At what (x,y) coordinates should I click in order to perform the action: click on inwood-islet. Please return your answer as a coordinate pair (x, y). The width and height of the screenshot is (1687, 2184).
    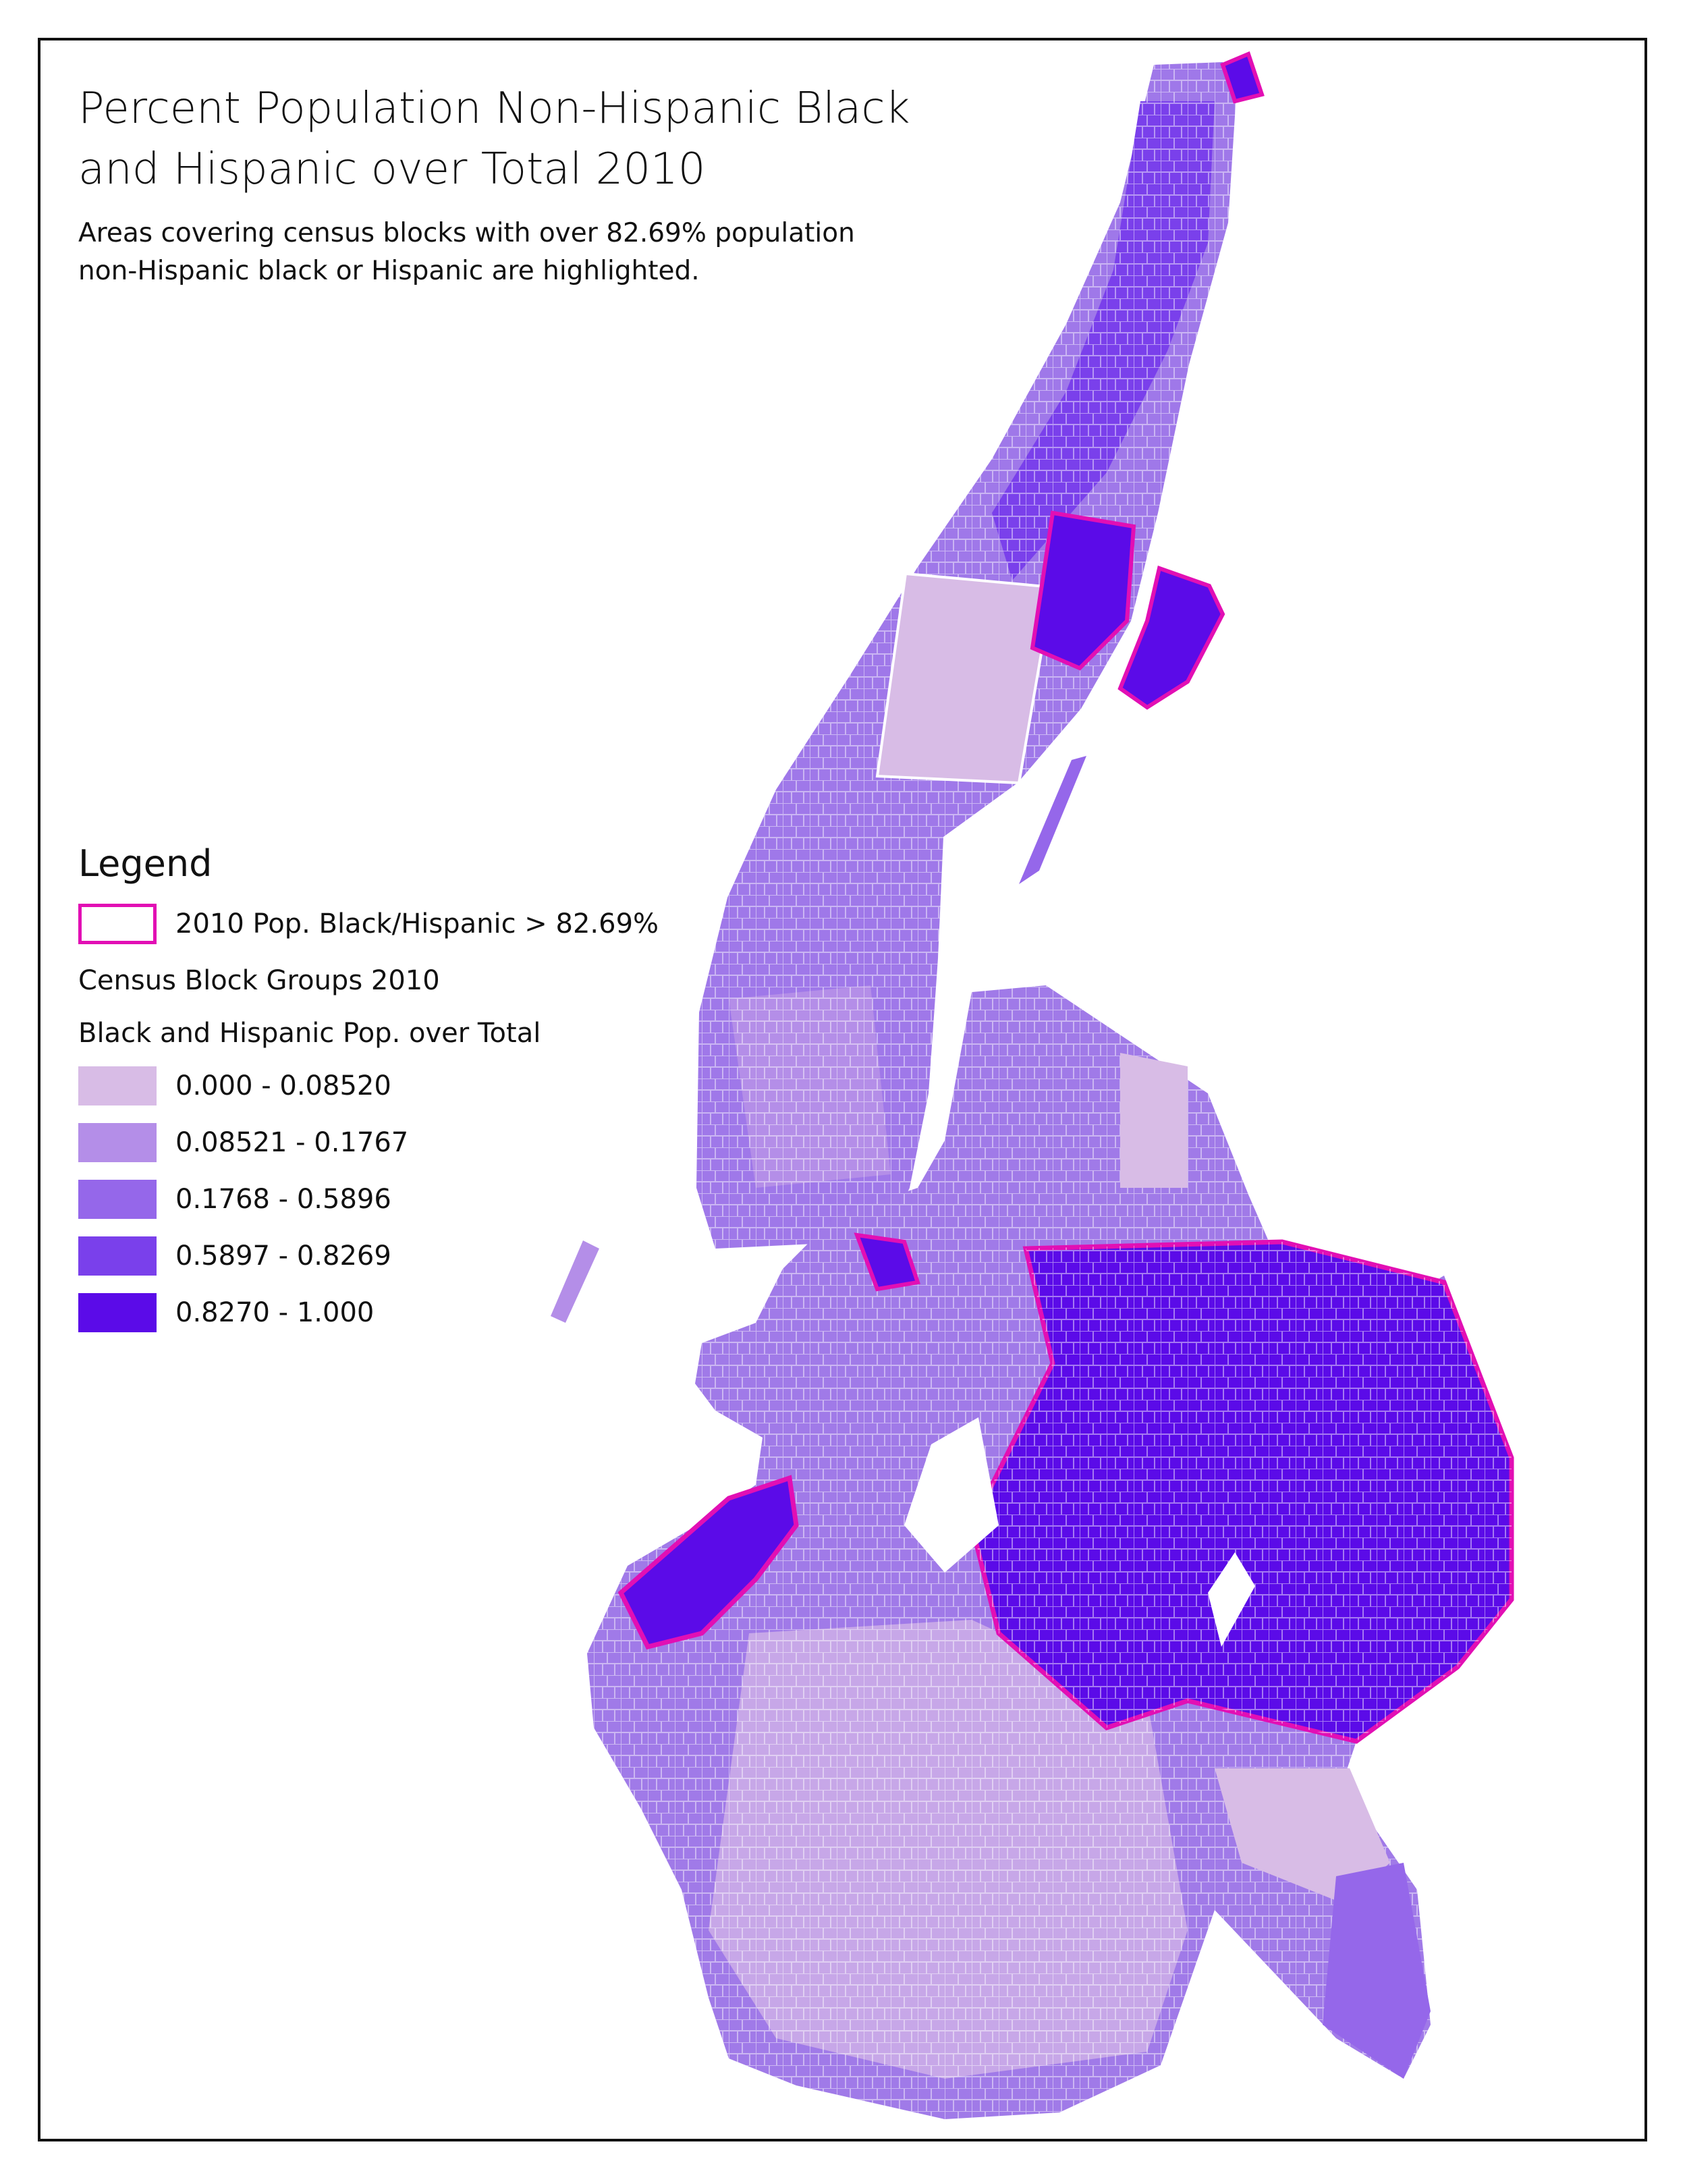
    Looking at the image, I should click on (1242, 78).